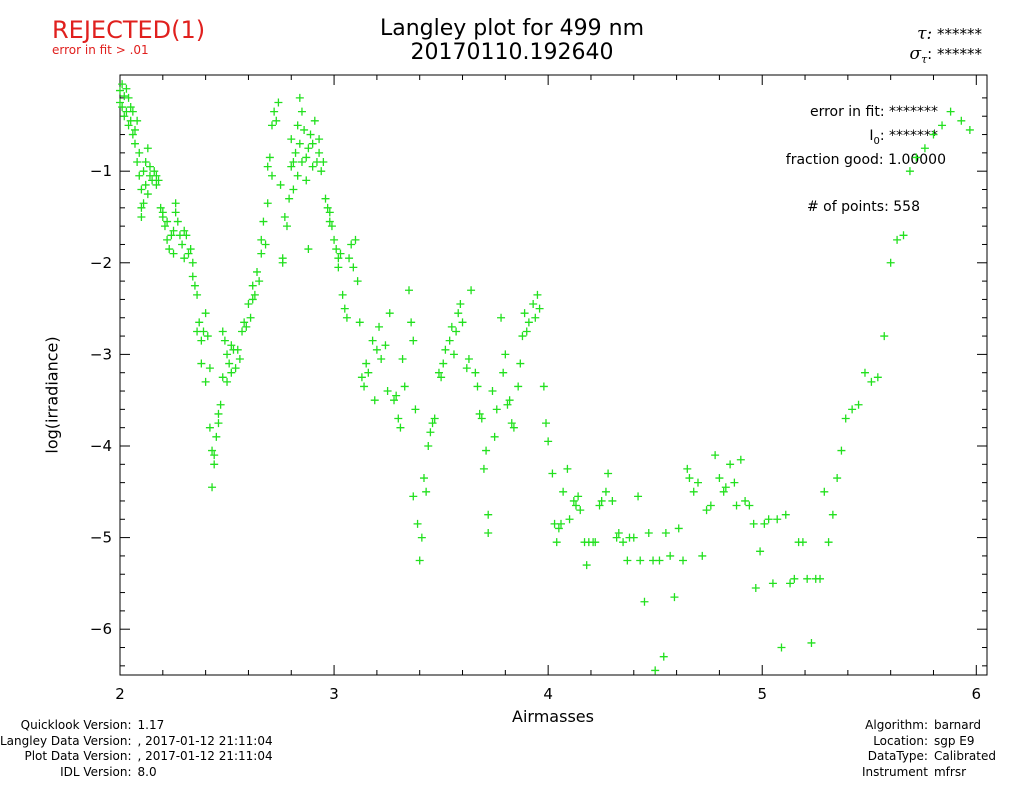 This screenshot has height=786, width=1024. Describe the element at coordinates (929, 726) in the screenshot. I see `instrument-info-row: Algorithm: barnard` at that location.